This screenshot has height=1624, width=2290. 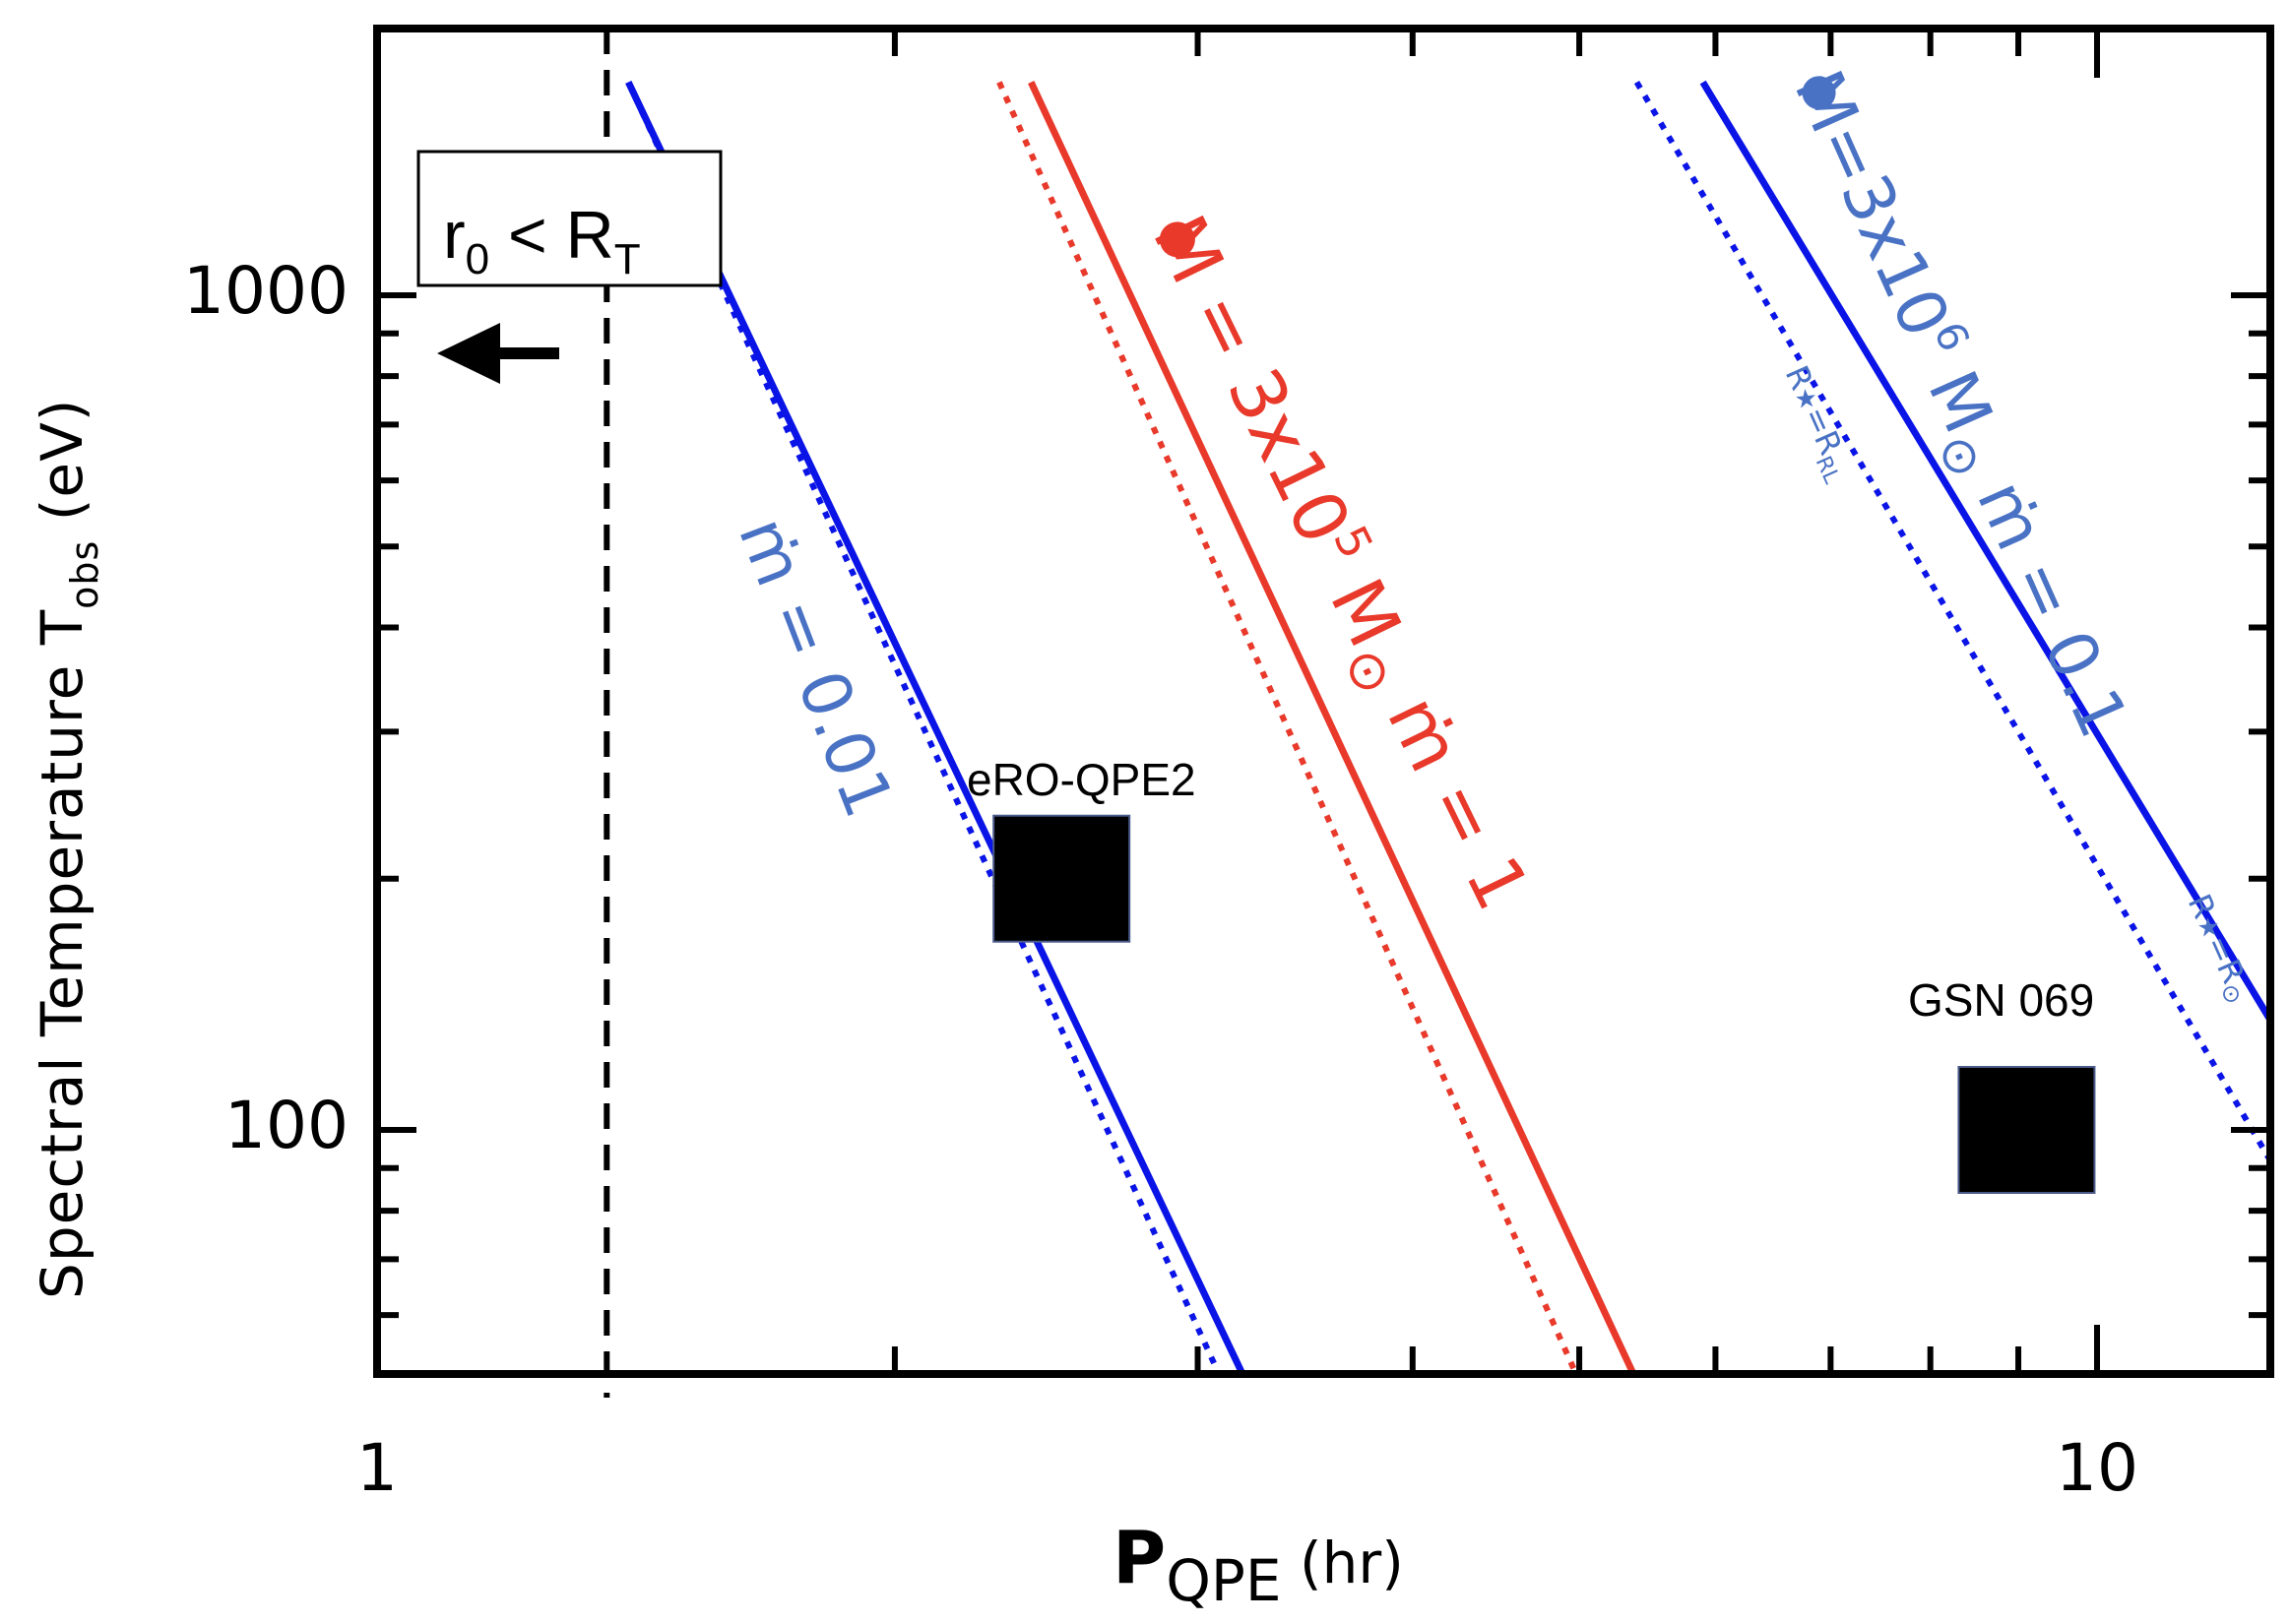 I want to click on black-hole-icon-red, so click(x=1177, y=239).